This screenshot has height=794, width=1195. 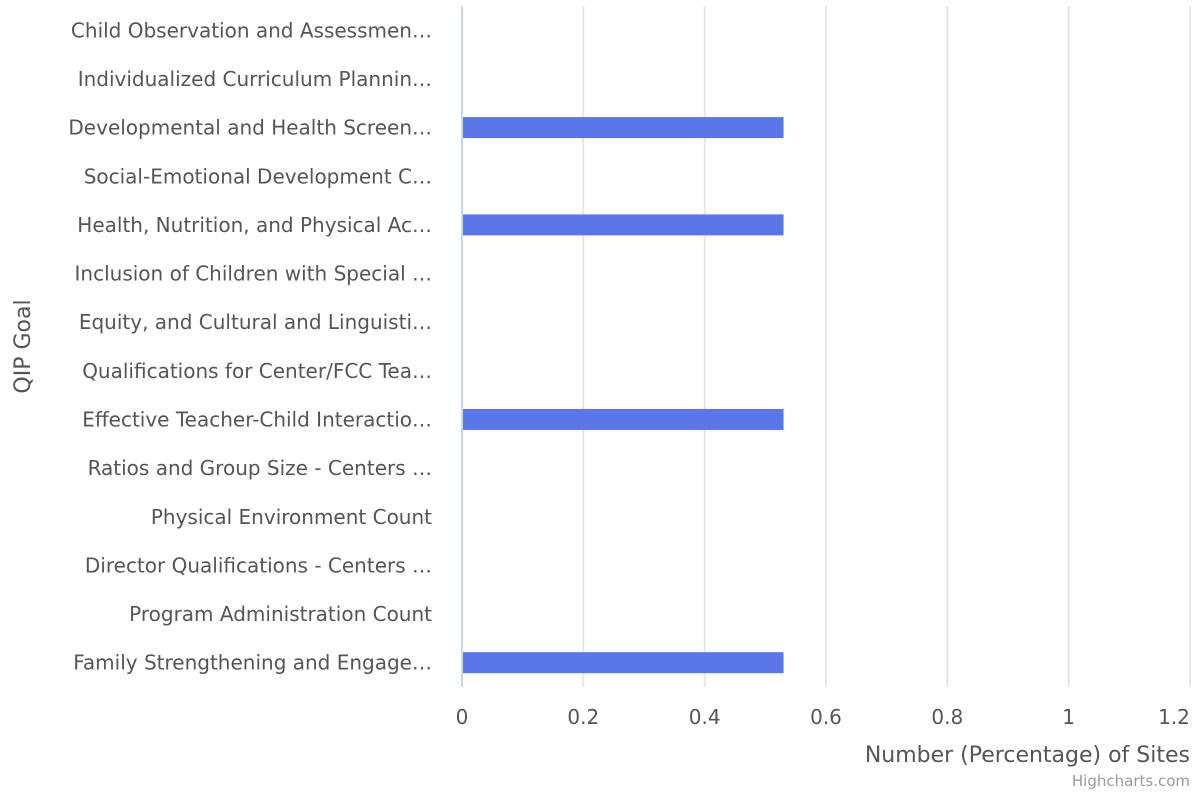 I want to click on x-tick-label: 0.6, so click(x=826, y=717).